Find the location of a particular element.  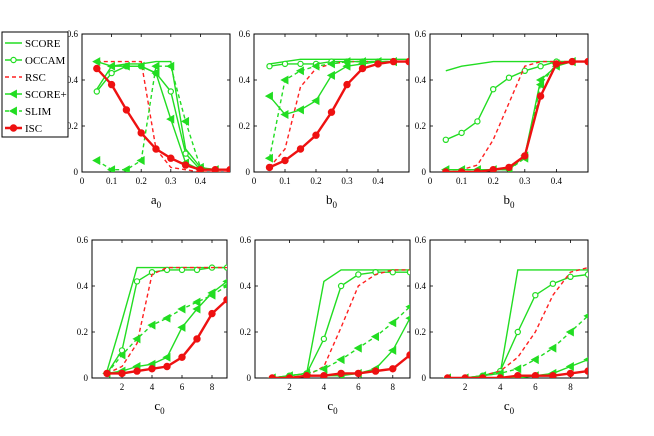

series-line-scorep is located at coordinates (517, 368).